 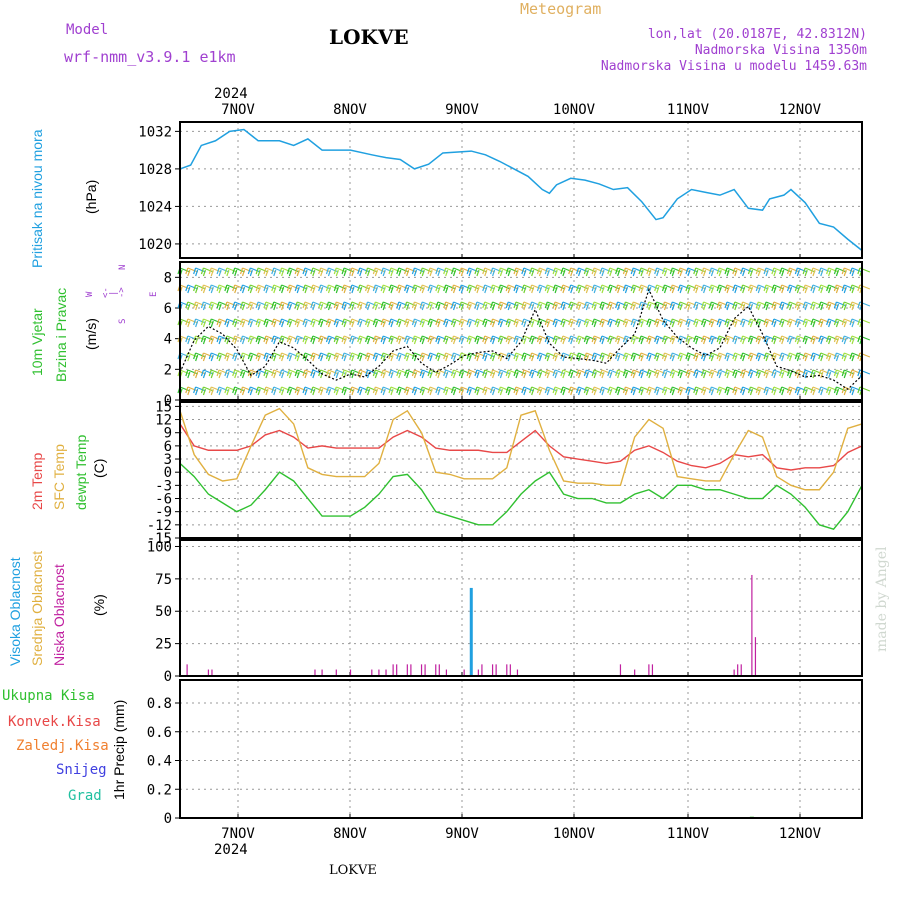 I want to click on bottom-day-label: 11NOV, so click(x=688, y=834).